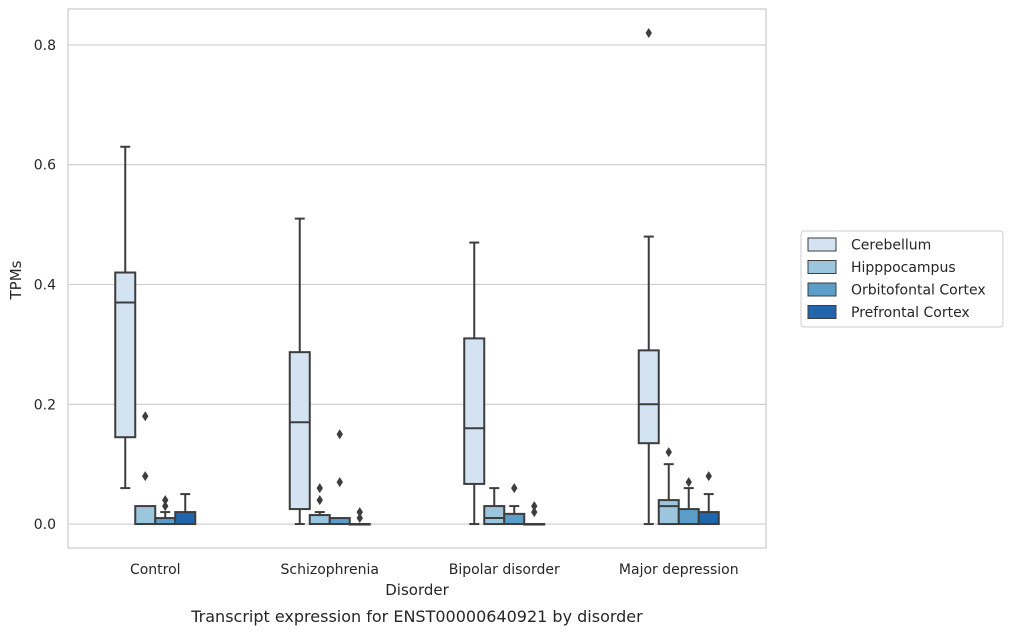  I want to click on legend-frame, so click(902, 279).